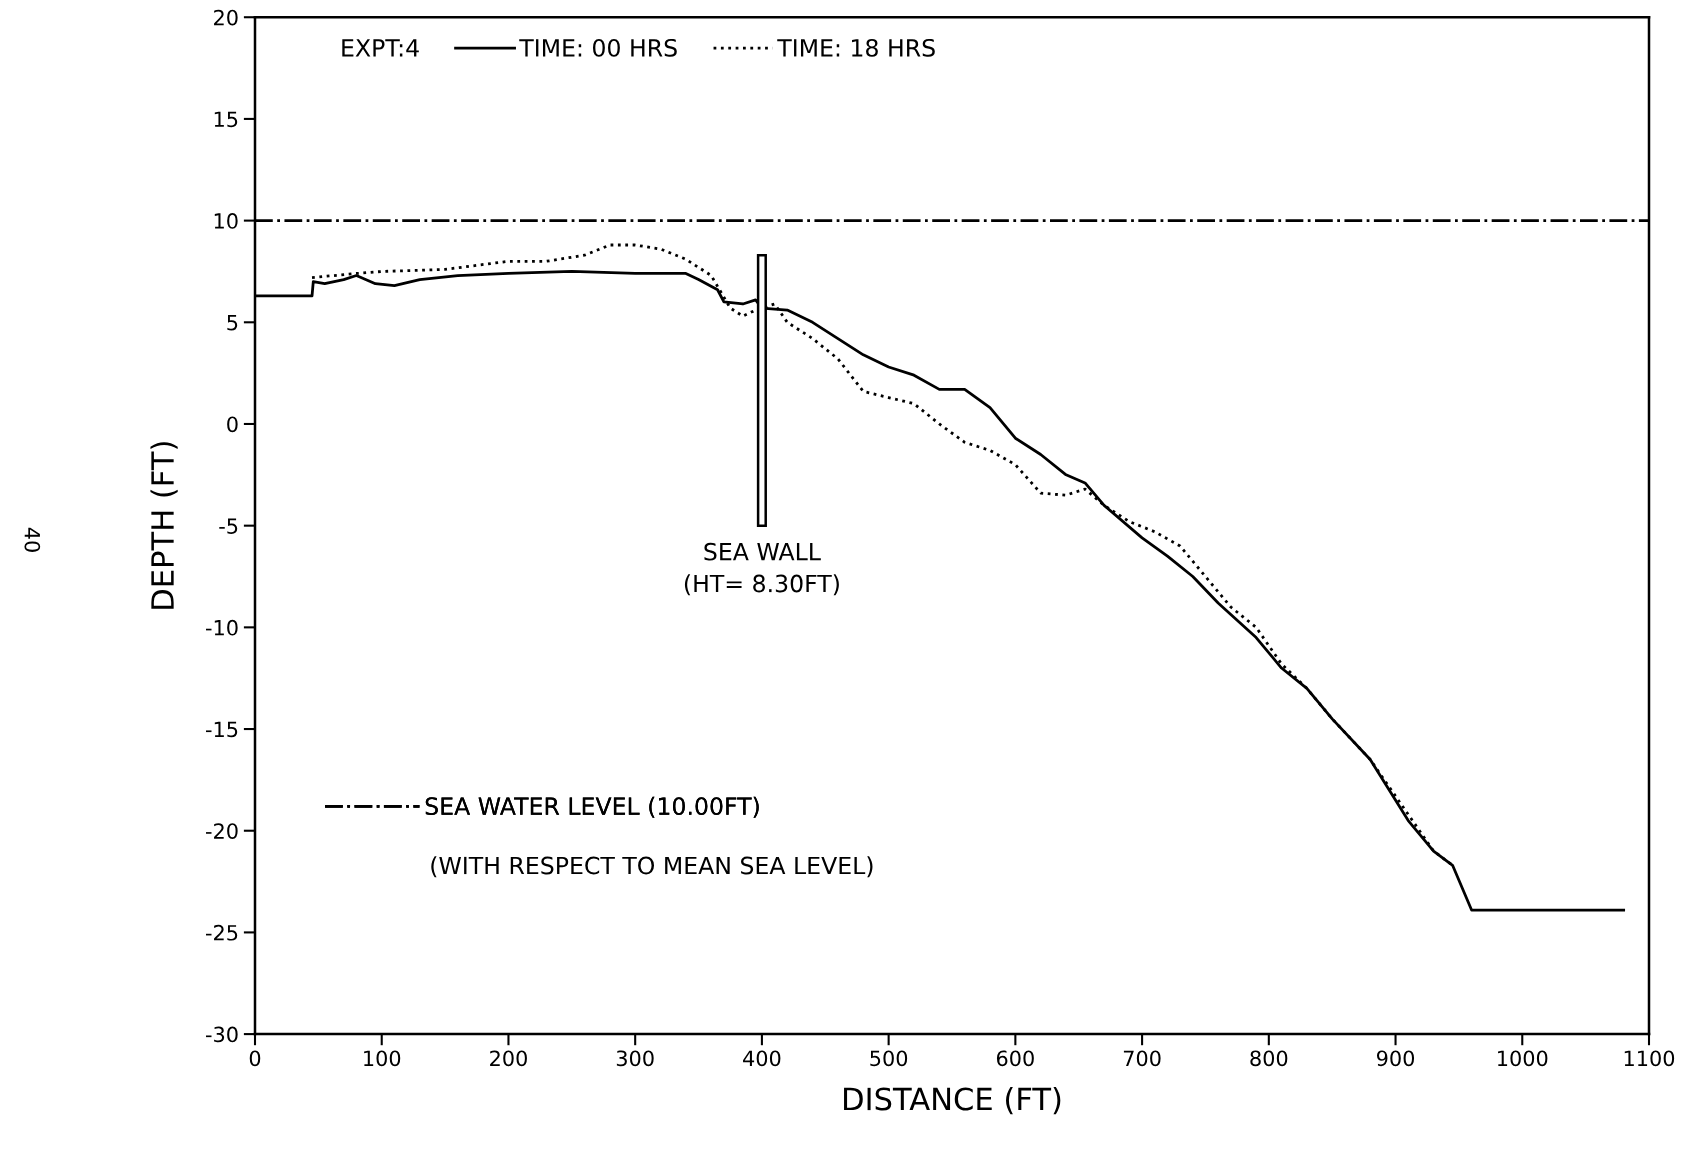 The height and width of the screenshot is (1149, 1700). What do you see at coordinates (1015, 1058) in the screenshot?
I see `x-tick-label: 600` at bounding box center [1015, 1058].